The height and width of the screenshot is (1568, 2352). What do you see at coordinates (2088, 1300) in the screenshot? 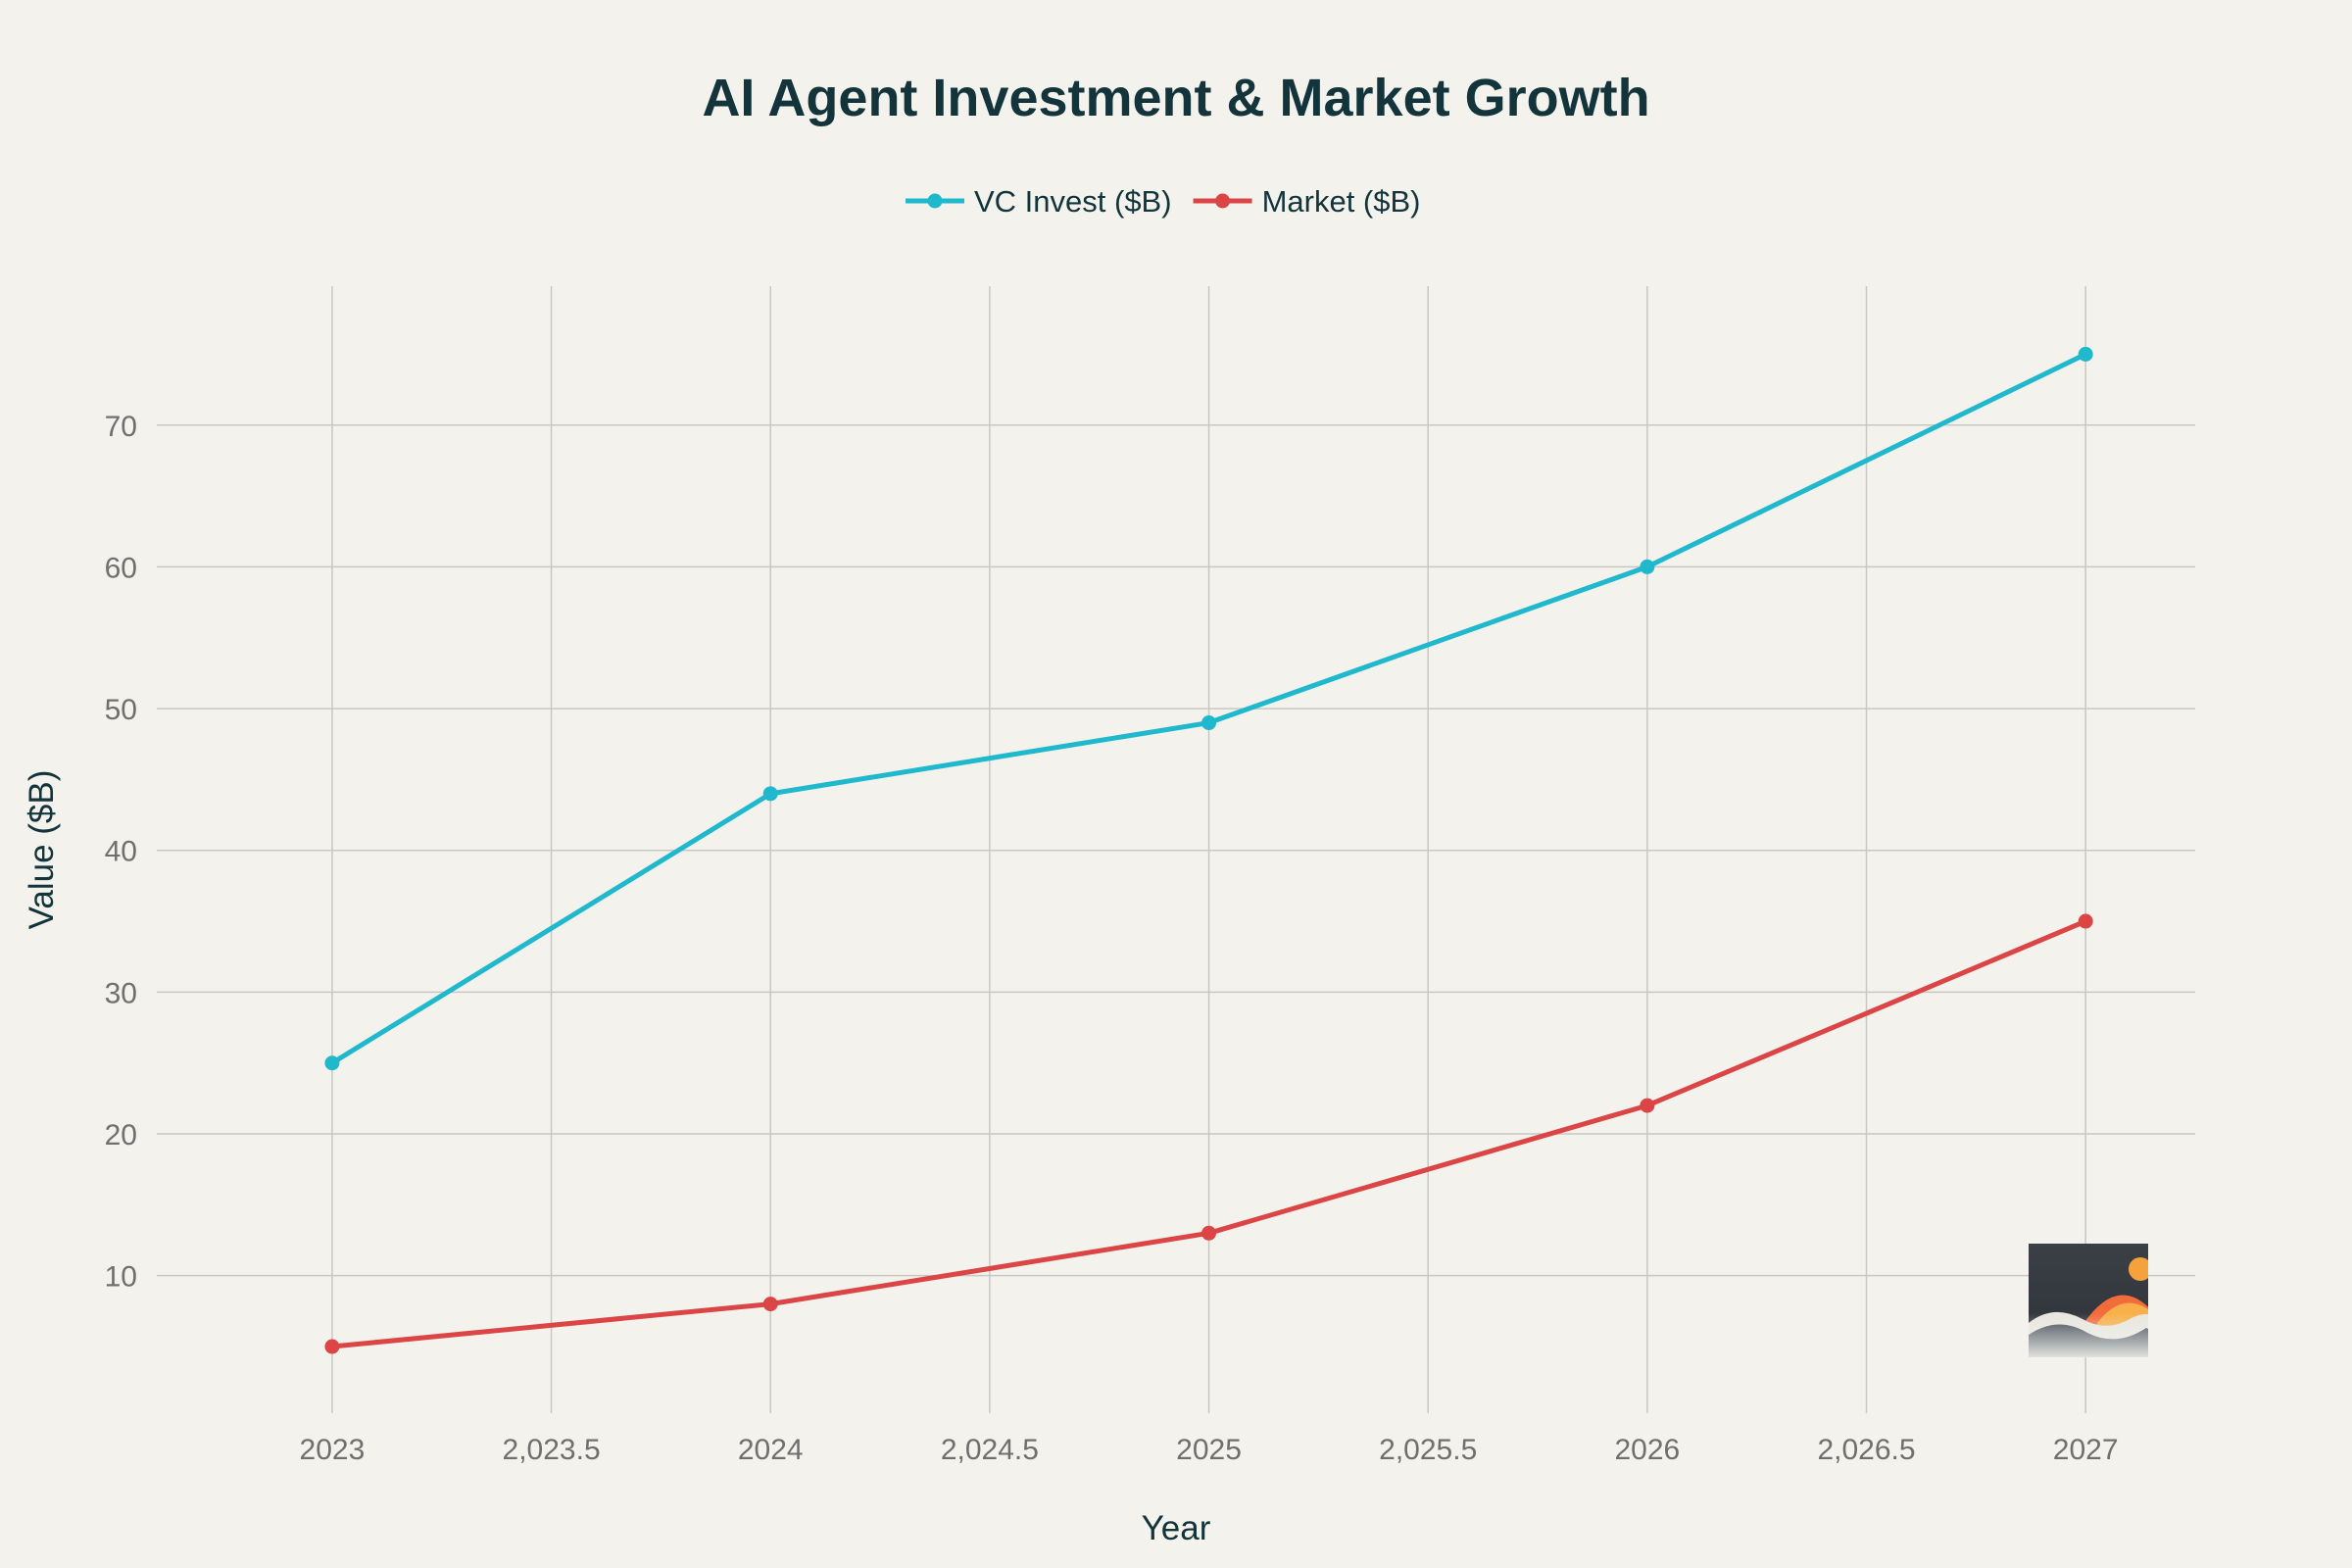
I see `watermark-landscape-image` at bounding box center [2088, 1300].